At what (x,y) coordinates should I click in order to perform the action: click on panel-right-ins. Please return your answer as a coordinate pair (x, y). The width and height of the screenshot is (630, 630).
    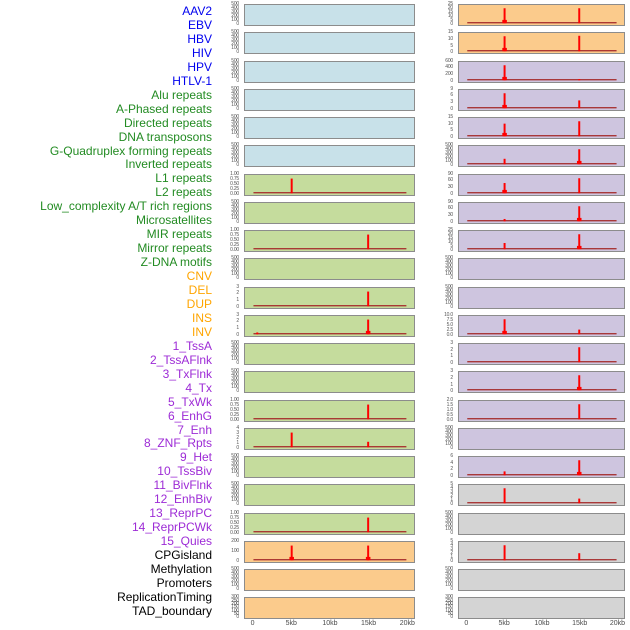
    Looking at the image, I should click on (541, 15).